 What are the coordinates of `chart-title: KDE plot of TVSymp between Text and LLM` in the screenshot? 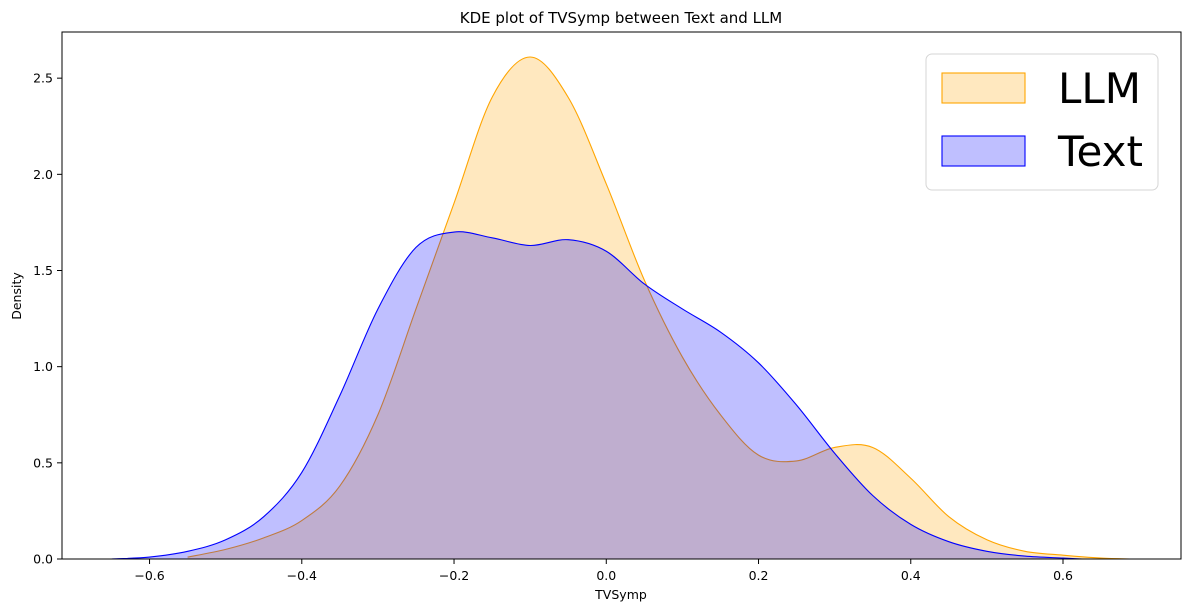 It's located at (621, 18).